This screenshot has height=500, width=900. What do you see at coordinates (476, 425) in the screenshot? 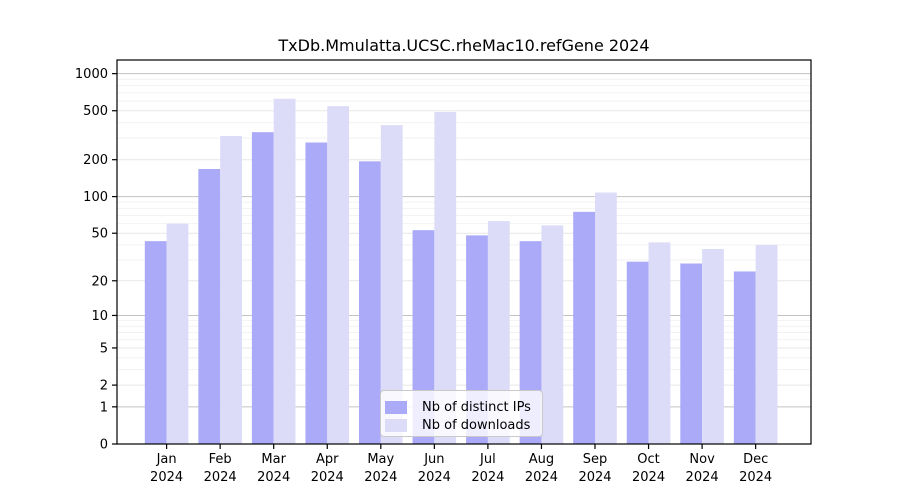
I see `legend-label-downloads: Nb of downloads` at bounding box center [476, 425].